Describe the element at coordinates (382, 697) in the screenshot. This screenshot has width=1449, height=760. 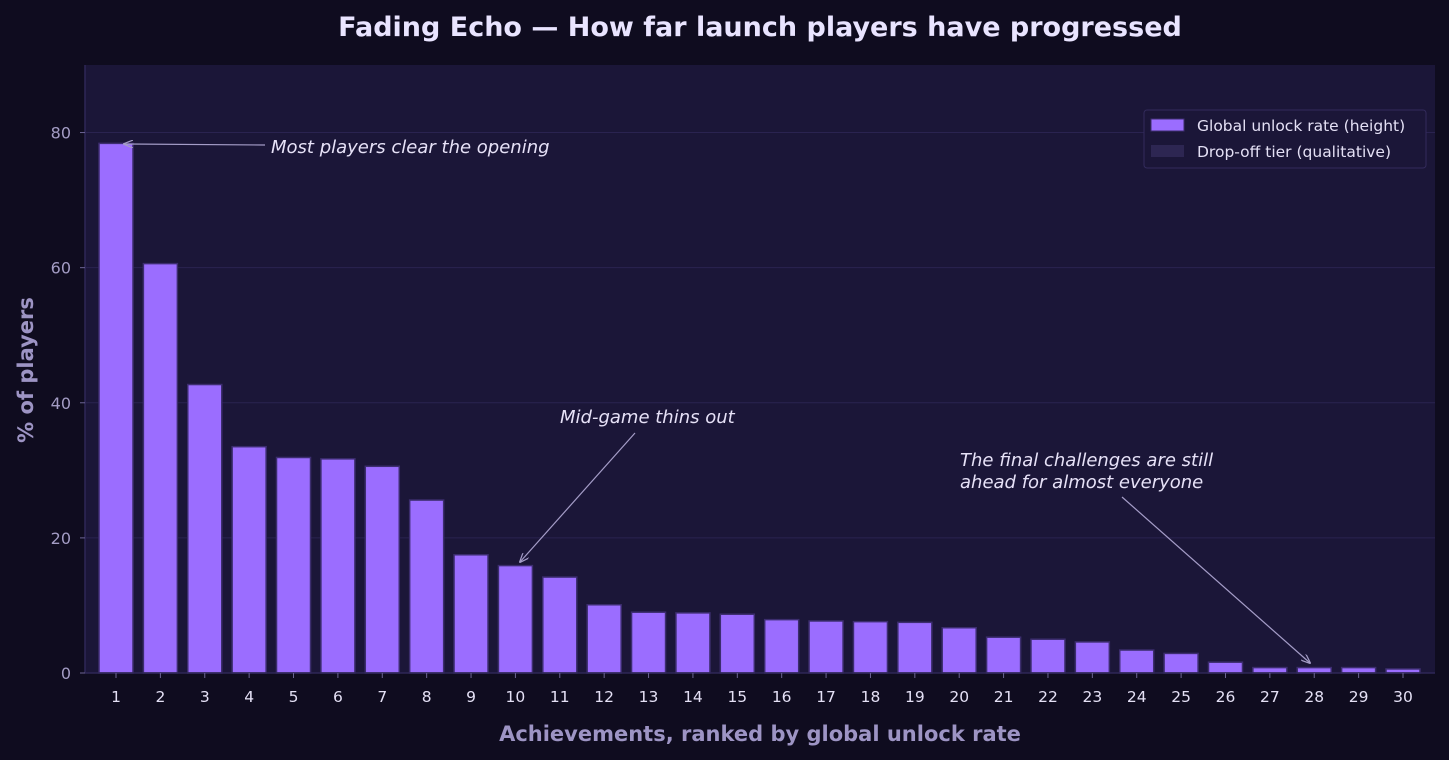
I see `x-tick-label: 7` at that location.